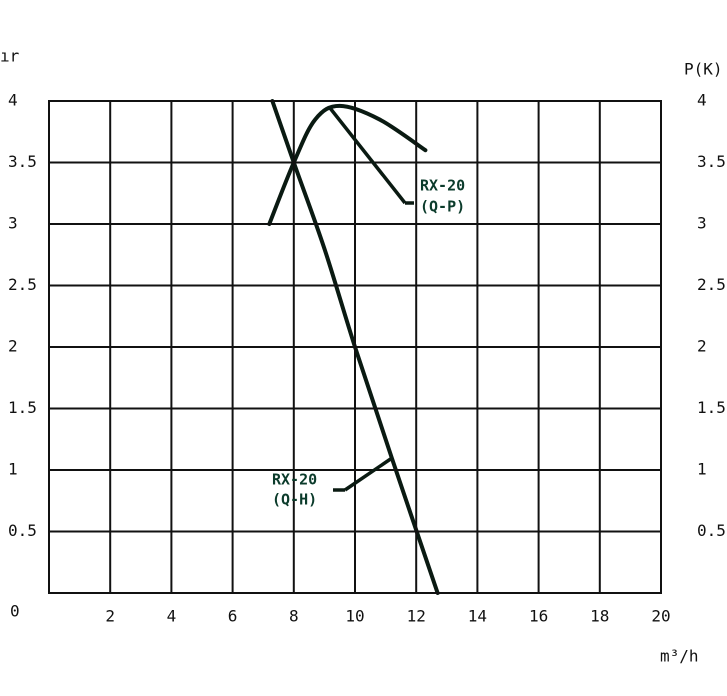 This screenshot has height=696, width=727. What do you see at coordinates (416, 616) in the screenshot?
I see `x-tick-label: 12` at bounding box center [416, 616].